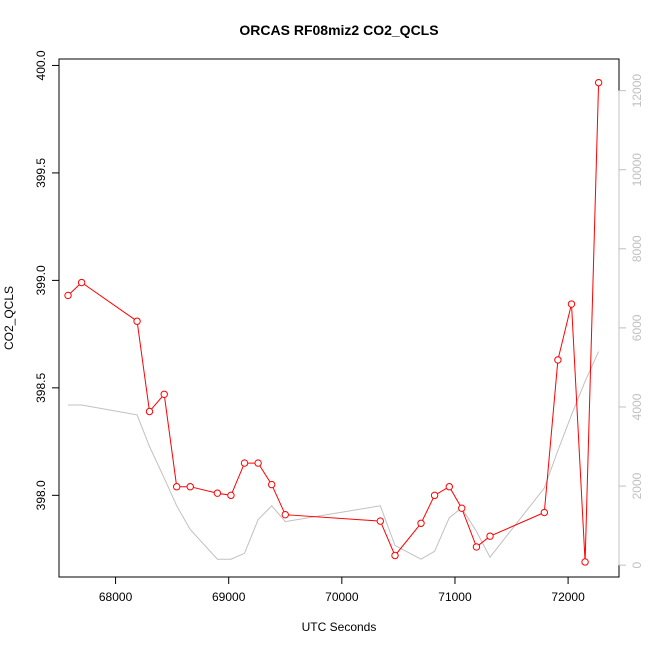 This screenshot has height=650, width=650. Describe the element at coordinates (637, 406) in the screenshot. I see `y2-tick-label: 4000` at that location.